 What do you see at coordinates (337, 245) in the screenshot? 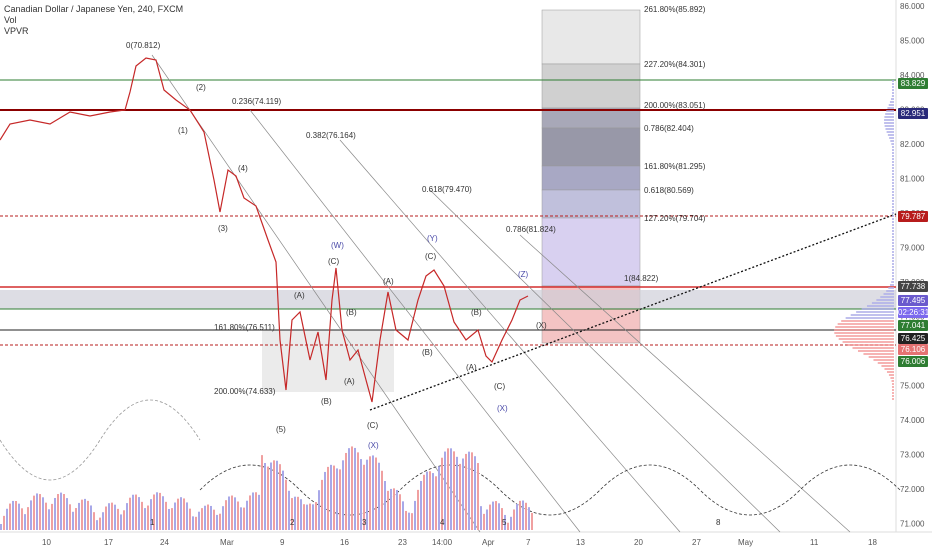
I see `wave-w: (W)` at bounding box center [337, 245].